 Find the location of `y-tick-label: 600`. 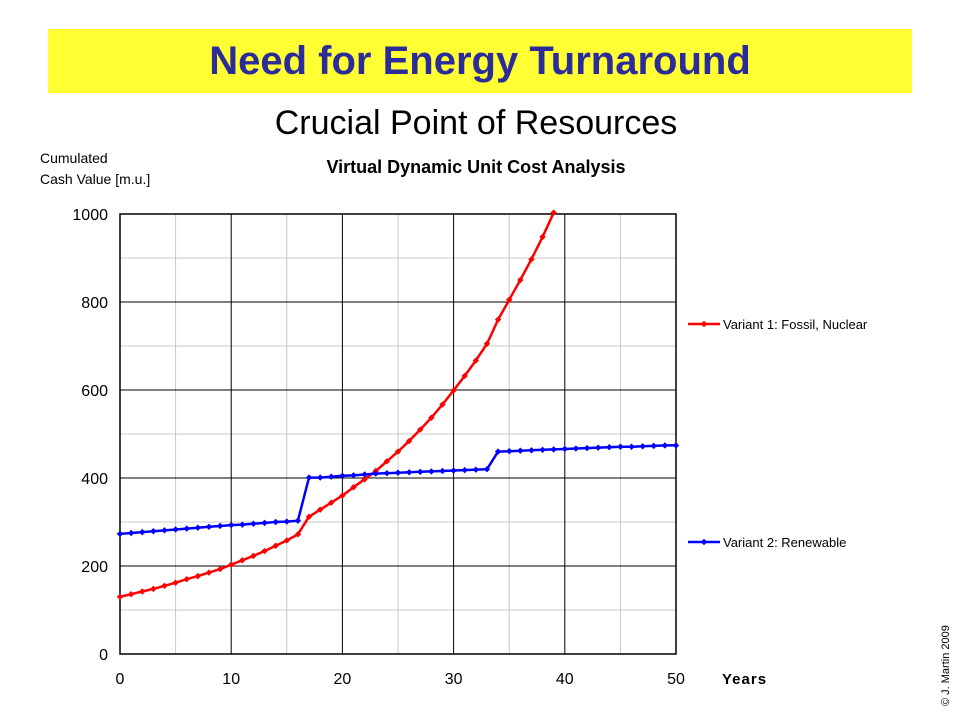

y-tick-label: 600 is located at coordinates (94, 391).